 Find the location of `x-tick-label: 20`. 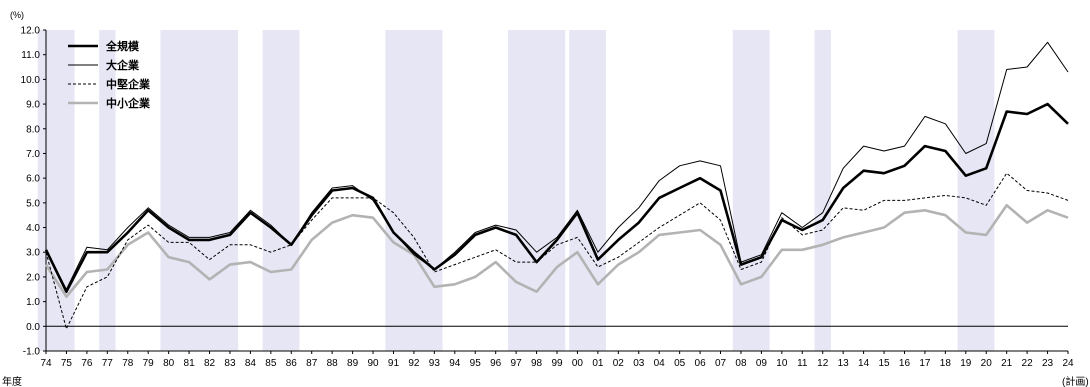

x-tick-label: 20 is located at coordinates (987, 363).